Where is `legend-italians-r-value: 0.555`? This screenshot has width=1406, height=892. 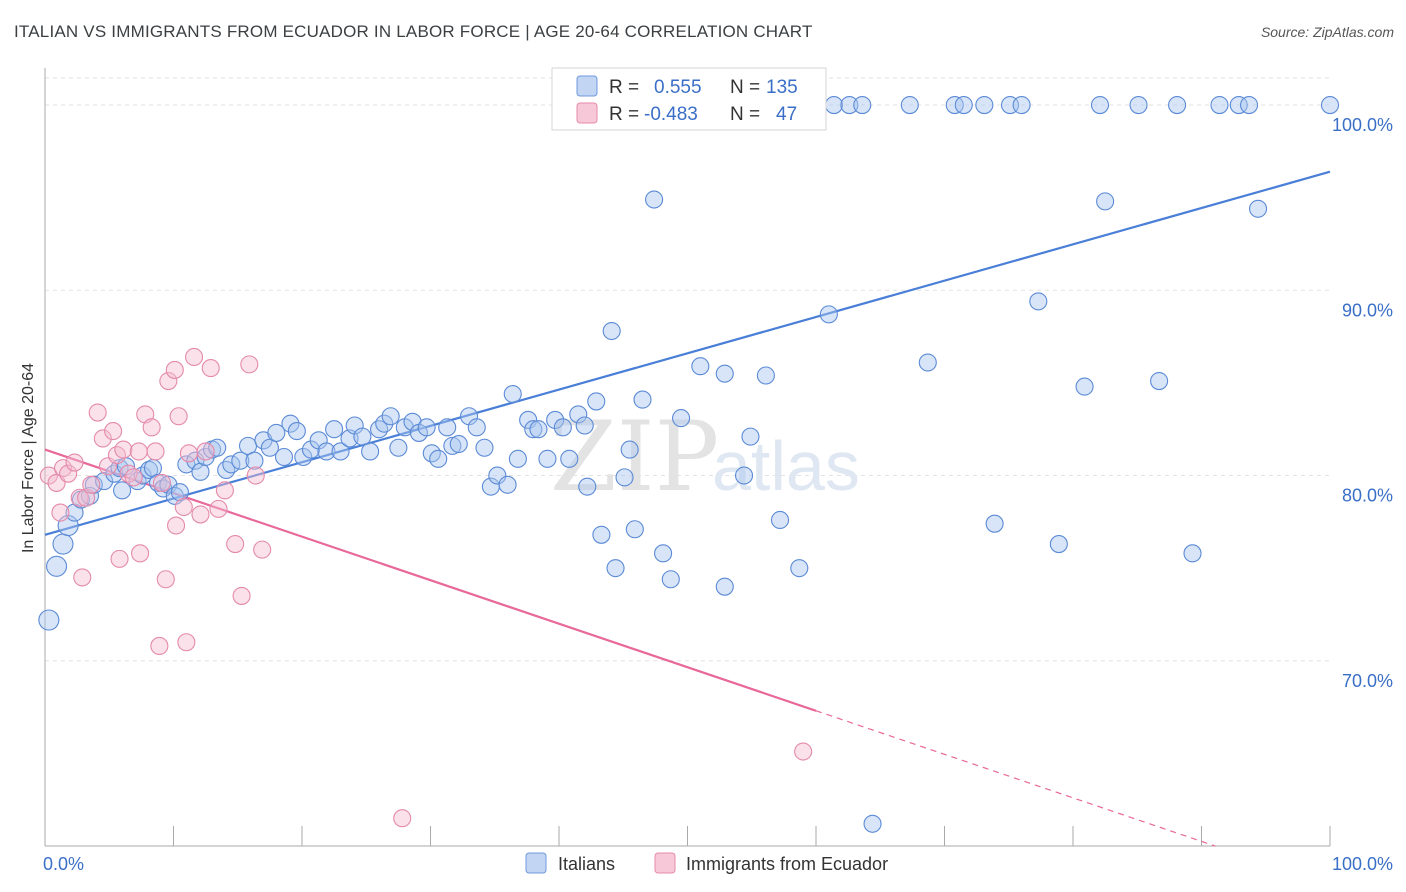 legend-italians-r-value: 0.555 is located at coordinates (678, 87).